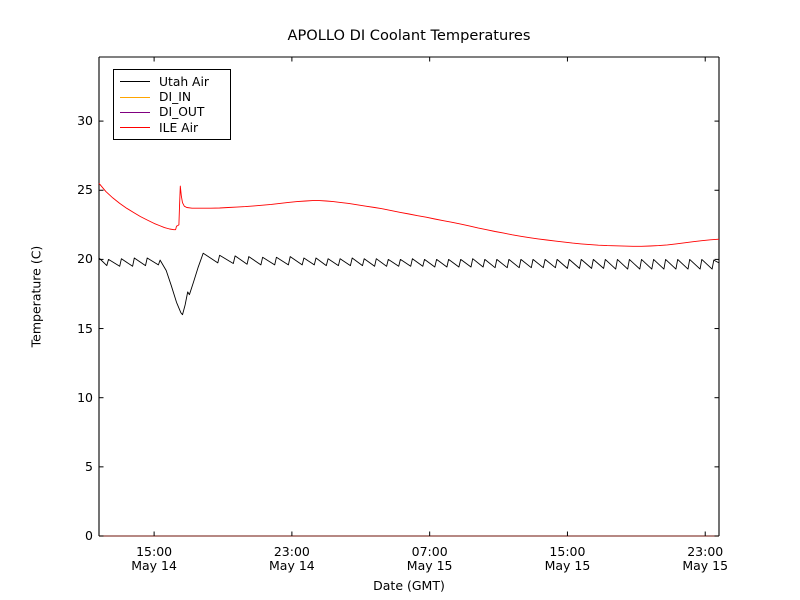  What do you see at coordinates (175, 97) in the screenshot?
I see `legend-label: DI_IN` at bounding box center [175, 97].